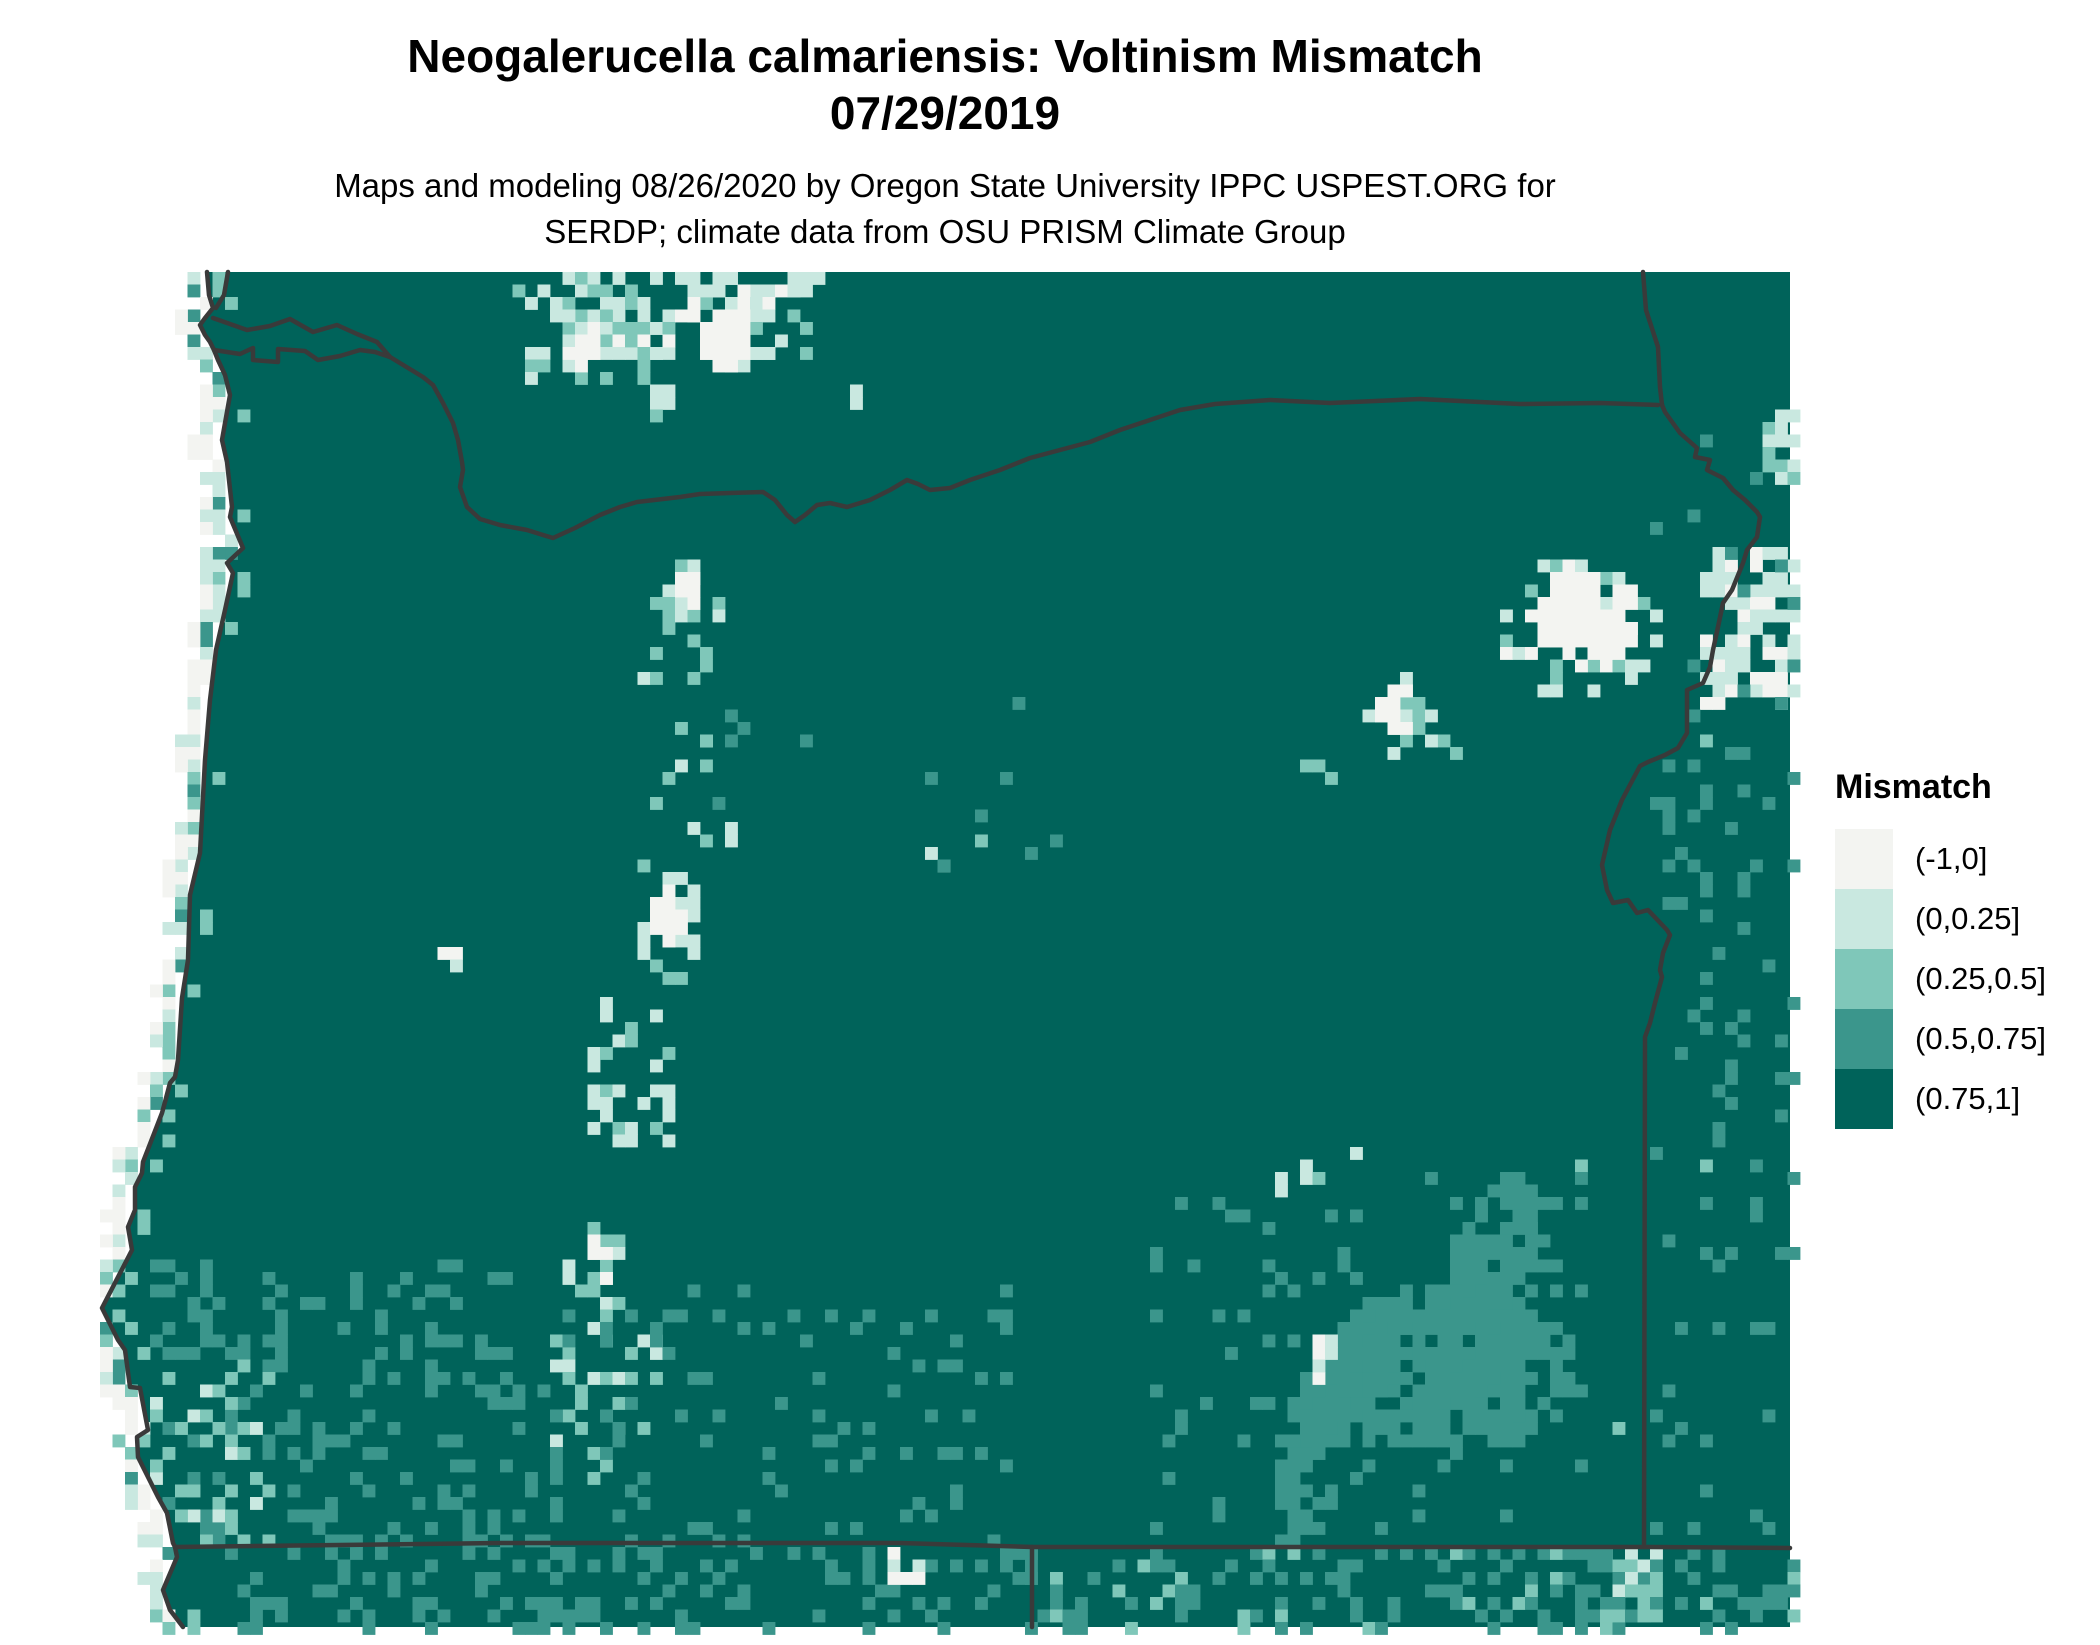 The image size is (2100, 1645). I want to click on pacific-coastline, so click(172, 949).